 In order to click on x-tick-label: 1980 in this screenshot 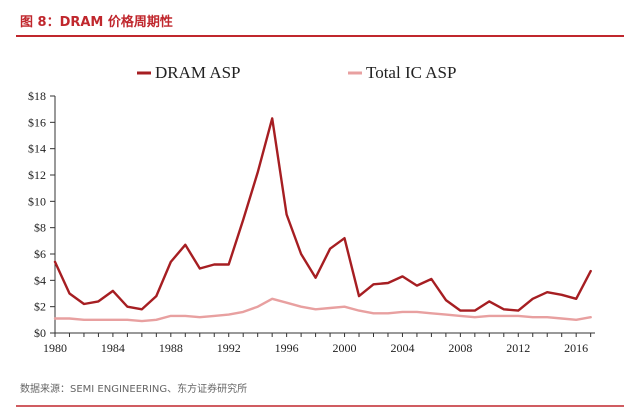, I will do `click(55, 348)`.